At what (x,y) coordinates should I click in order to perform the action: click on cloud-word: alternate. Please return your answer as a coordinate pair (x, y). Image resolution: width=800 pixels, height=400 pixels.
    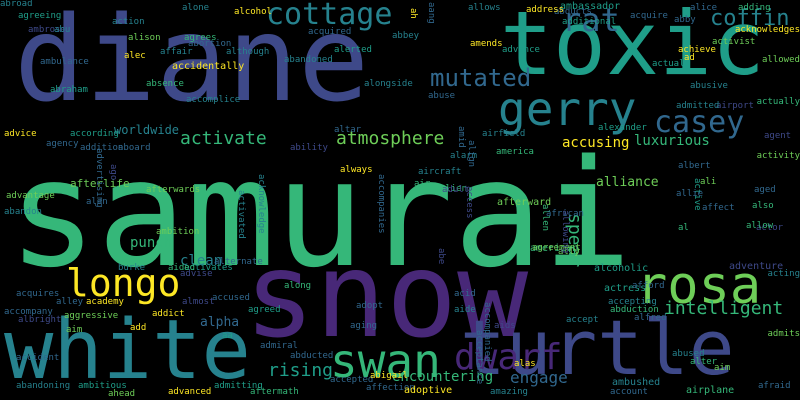
    Looking at the image, I should click on (238, 262).